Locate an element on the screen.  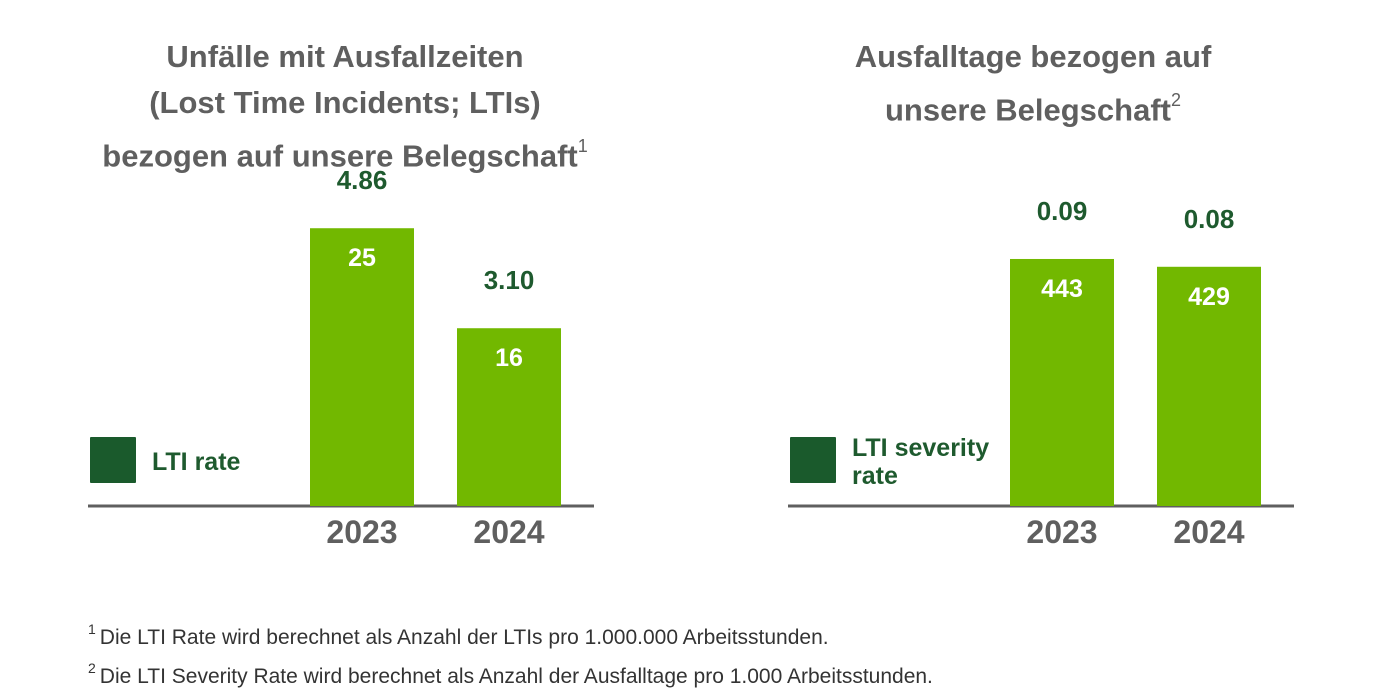
bar-value-label: 25 is located at coordinates (362, 258).